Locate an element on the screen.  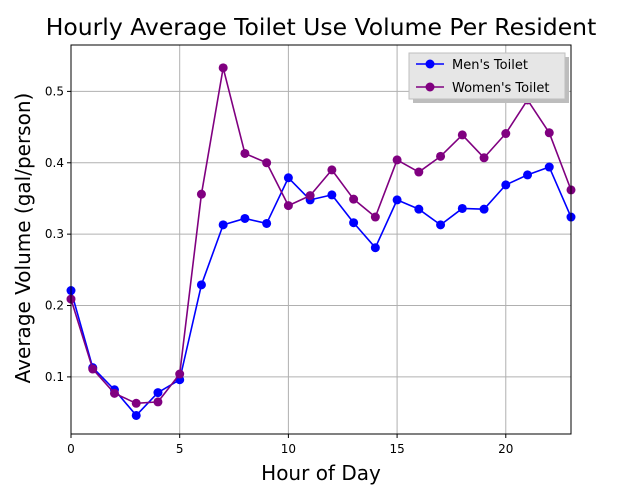
y-tick-label: 0.3 is located at coordinates (54, 234).